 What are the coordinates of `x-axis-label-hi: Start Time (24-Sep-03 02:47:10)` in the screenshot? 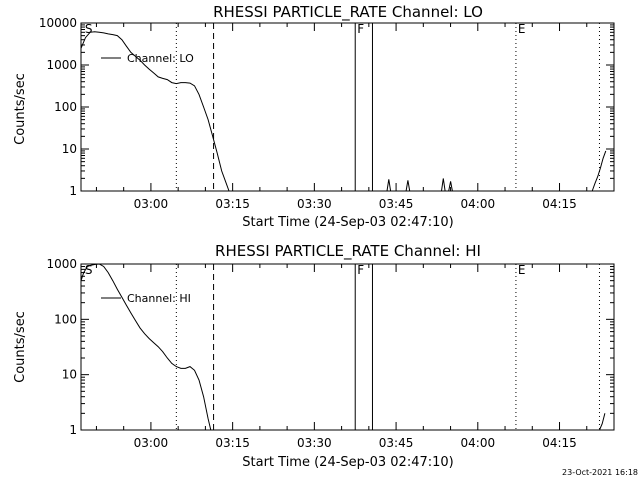 It's located at (347, 462).